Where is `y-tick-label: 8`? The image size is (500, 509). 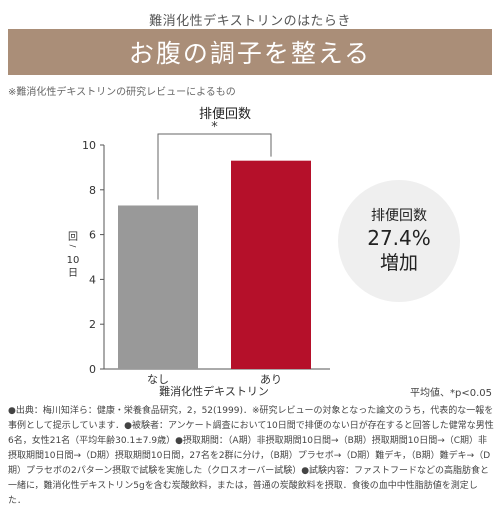
y-tick-label: 8 is located at coordinates (92, 190).